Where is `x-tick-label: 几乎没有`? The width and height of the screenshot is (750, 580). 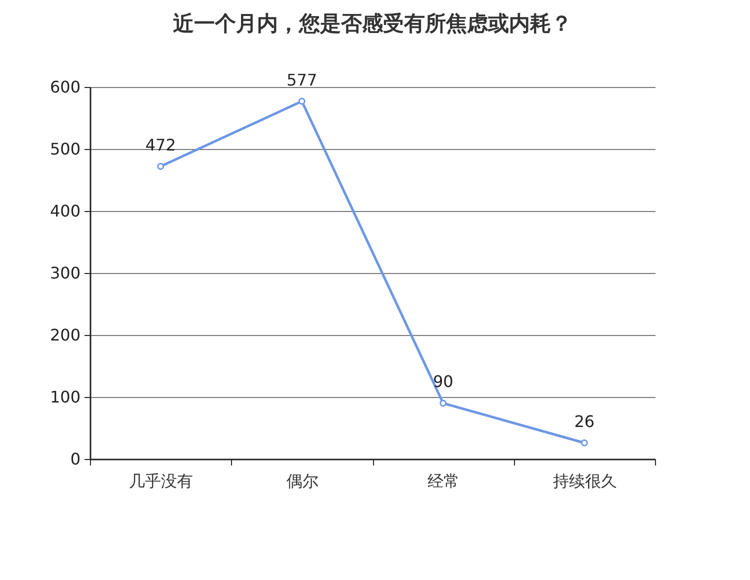
x-tick-label: 几乎没有 is located at coordinates (161, 481).